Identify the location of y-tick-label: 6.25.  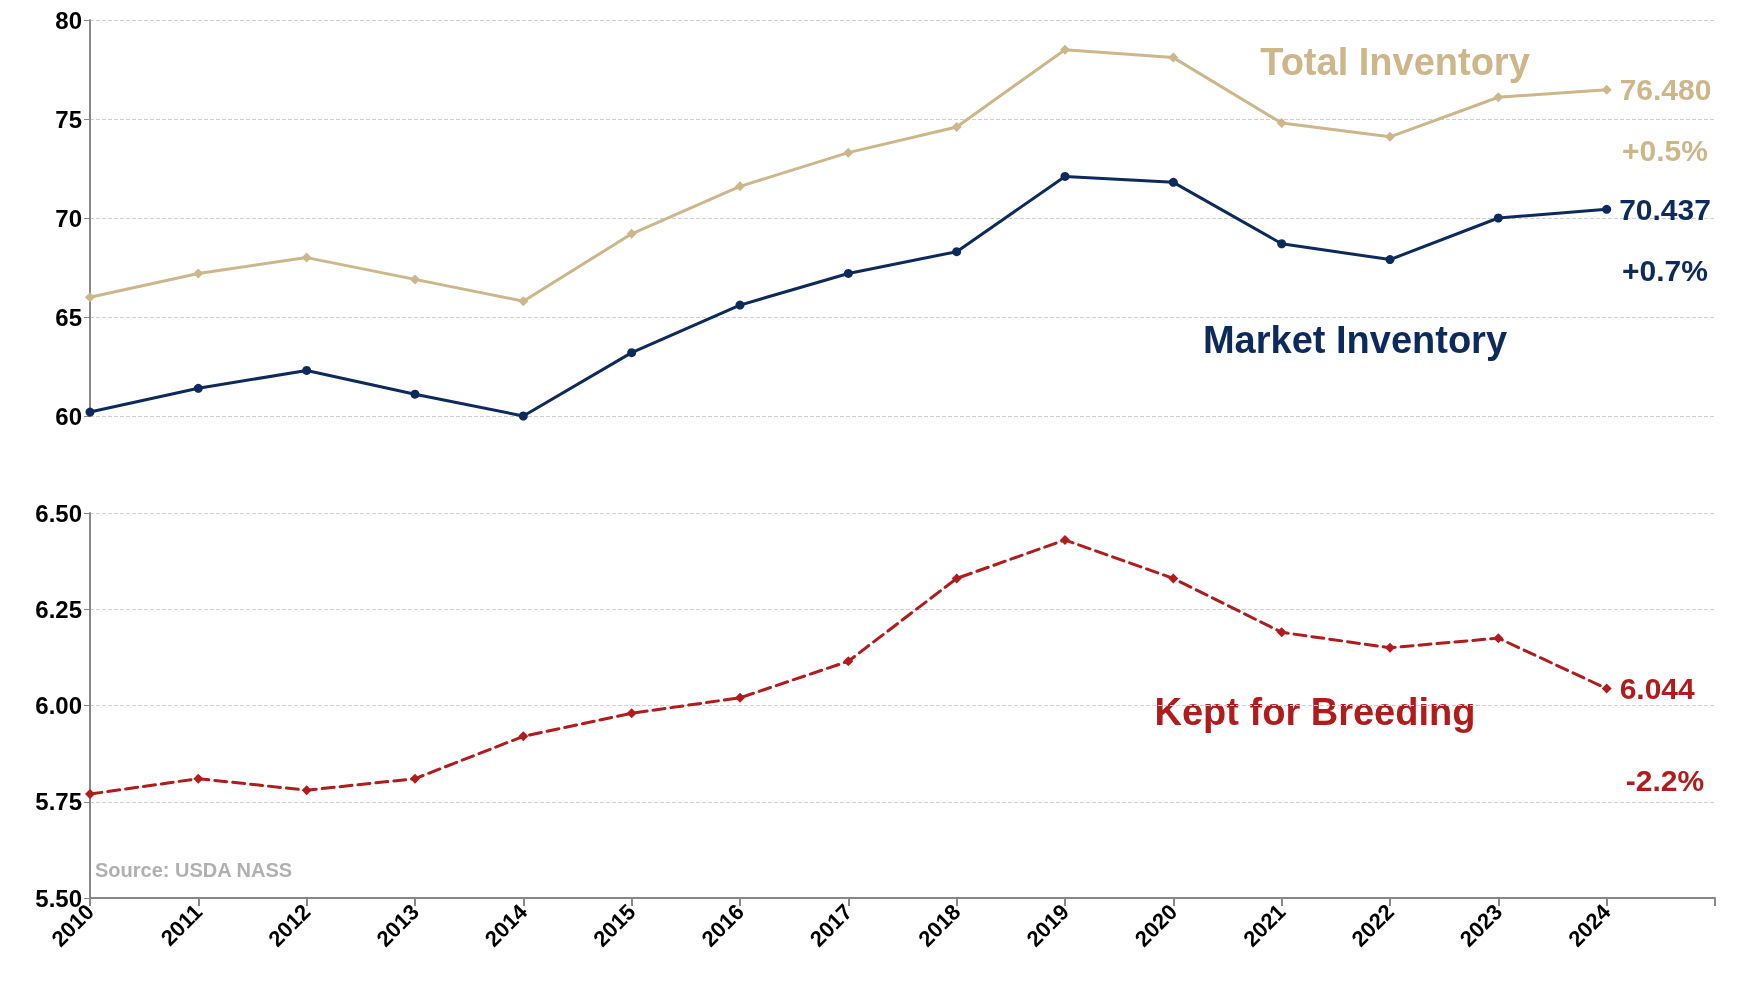
(58, 609).